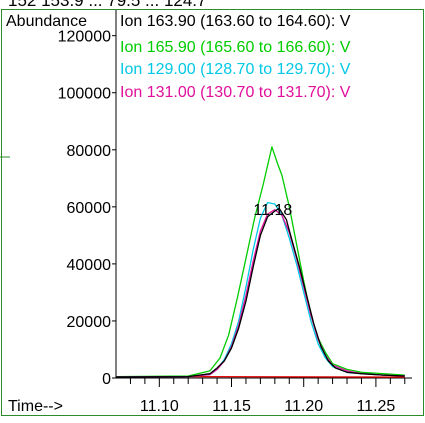  What do you see at coordinates (89, 265) in the screenshot?
I see `y-tick-label: 40000` at bounding box center [89, 265].